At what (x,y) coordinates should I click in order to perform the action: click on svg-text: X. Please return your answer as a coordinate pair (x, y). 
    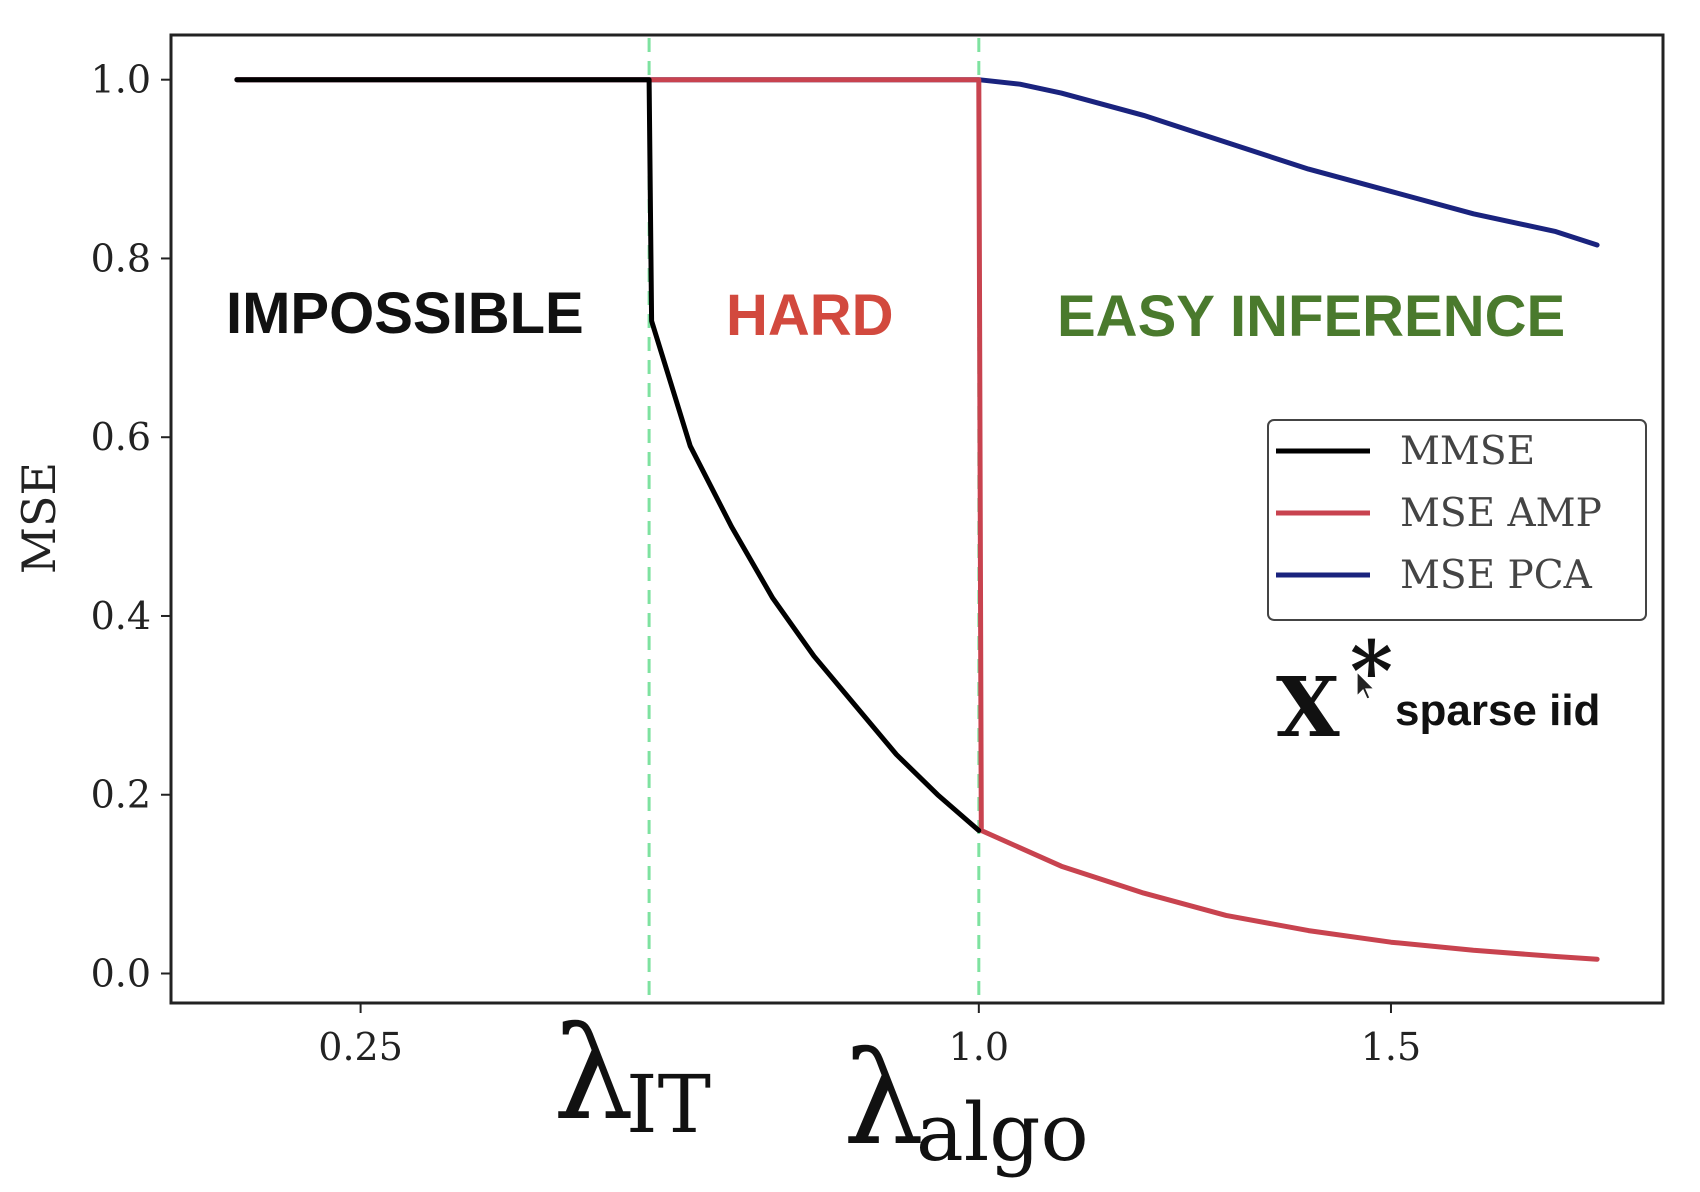
    Looking at the image, I should click on (1308, 708).